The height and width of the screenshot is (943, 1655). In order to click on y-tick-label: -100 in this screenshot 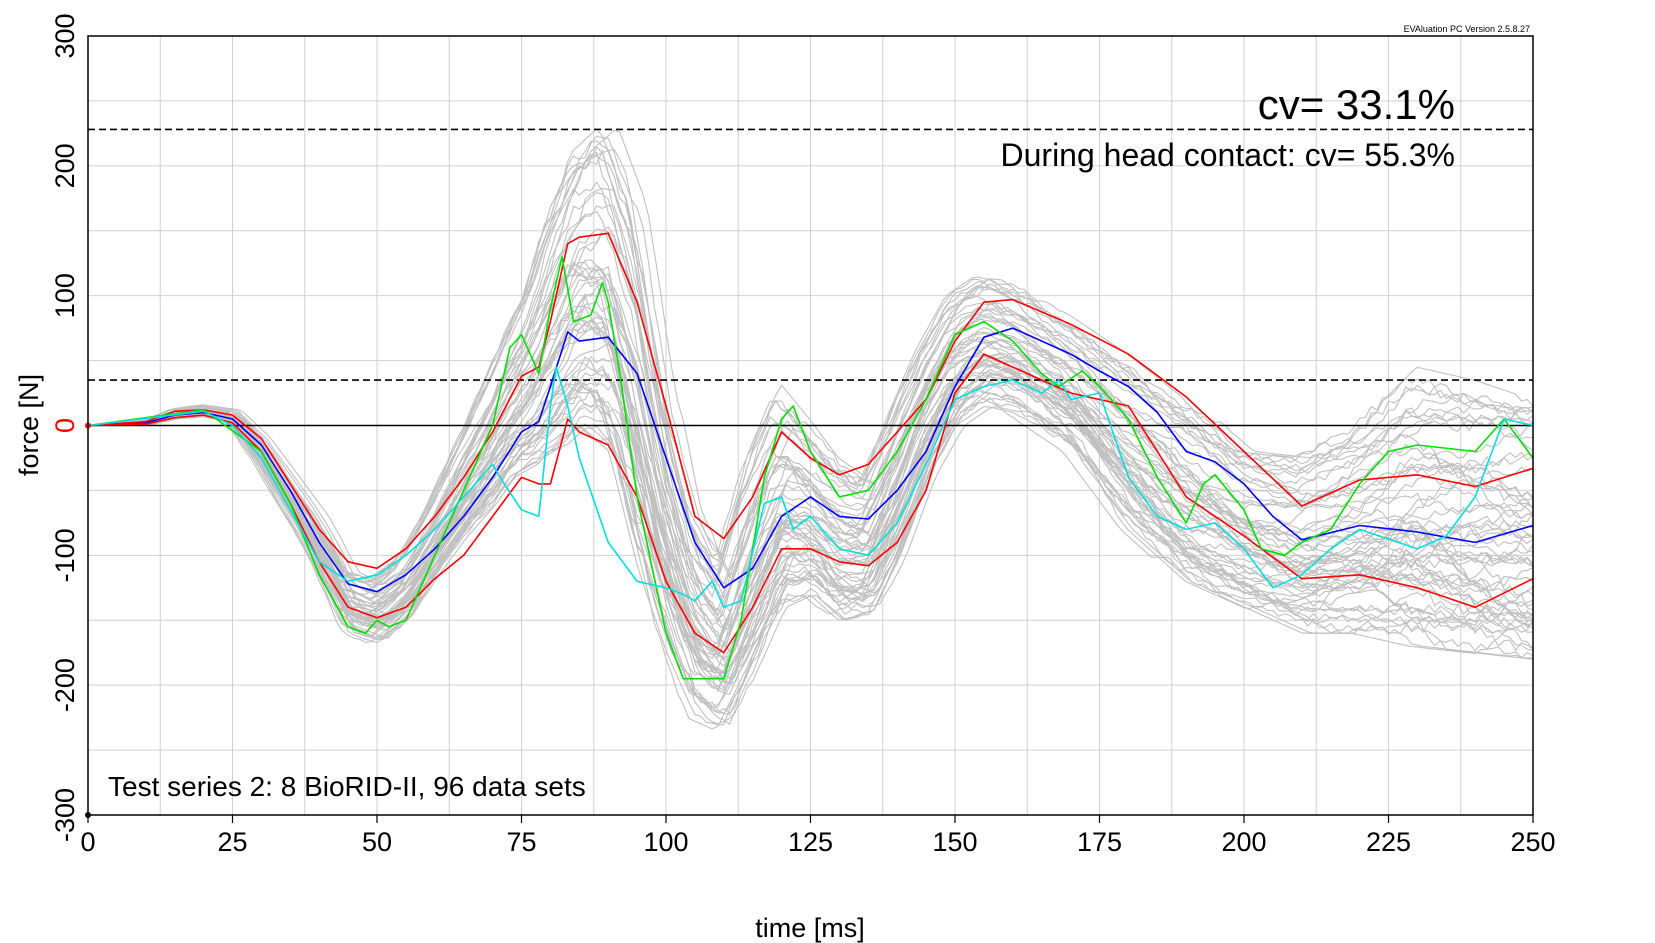, I will do `click(65, 555)`.